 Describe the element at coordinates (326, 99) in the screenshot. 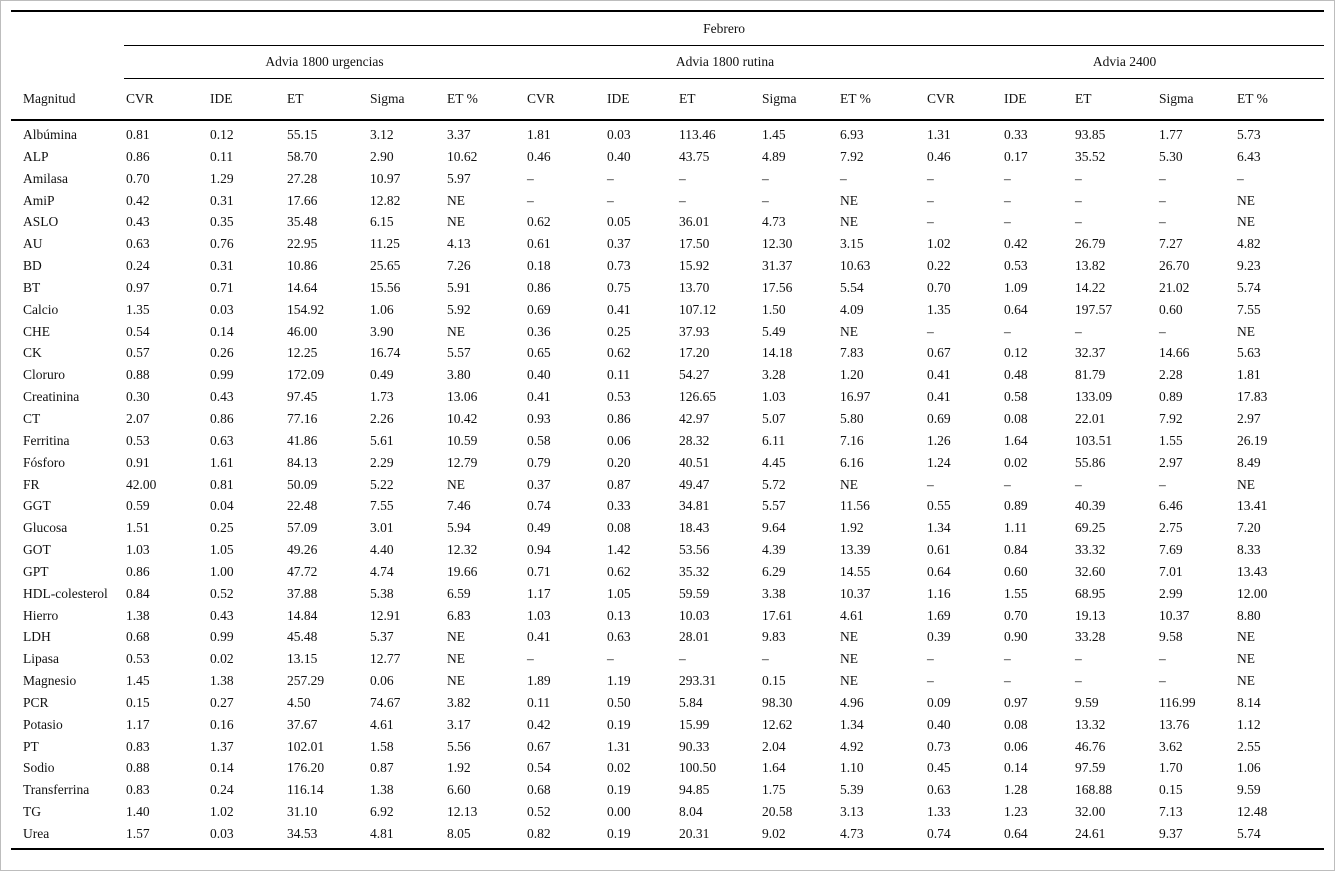

I see `column-header-et-1: ET` at that location.